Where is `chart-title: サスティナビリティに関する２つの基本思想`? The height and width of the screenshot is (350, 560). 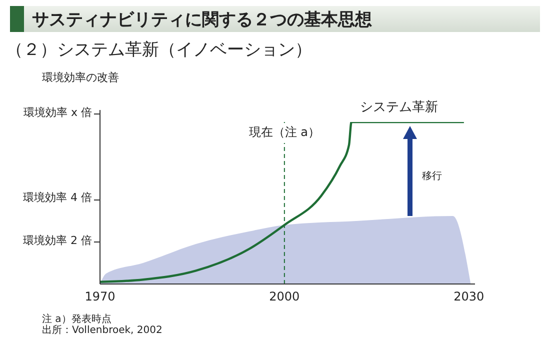 chart-title: サスティナビリティに関する２つの基本思想 is located at coordinates (202, 19).